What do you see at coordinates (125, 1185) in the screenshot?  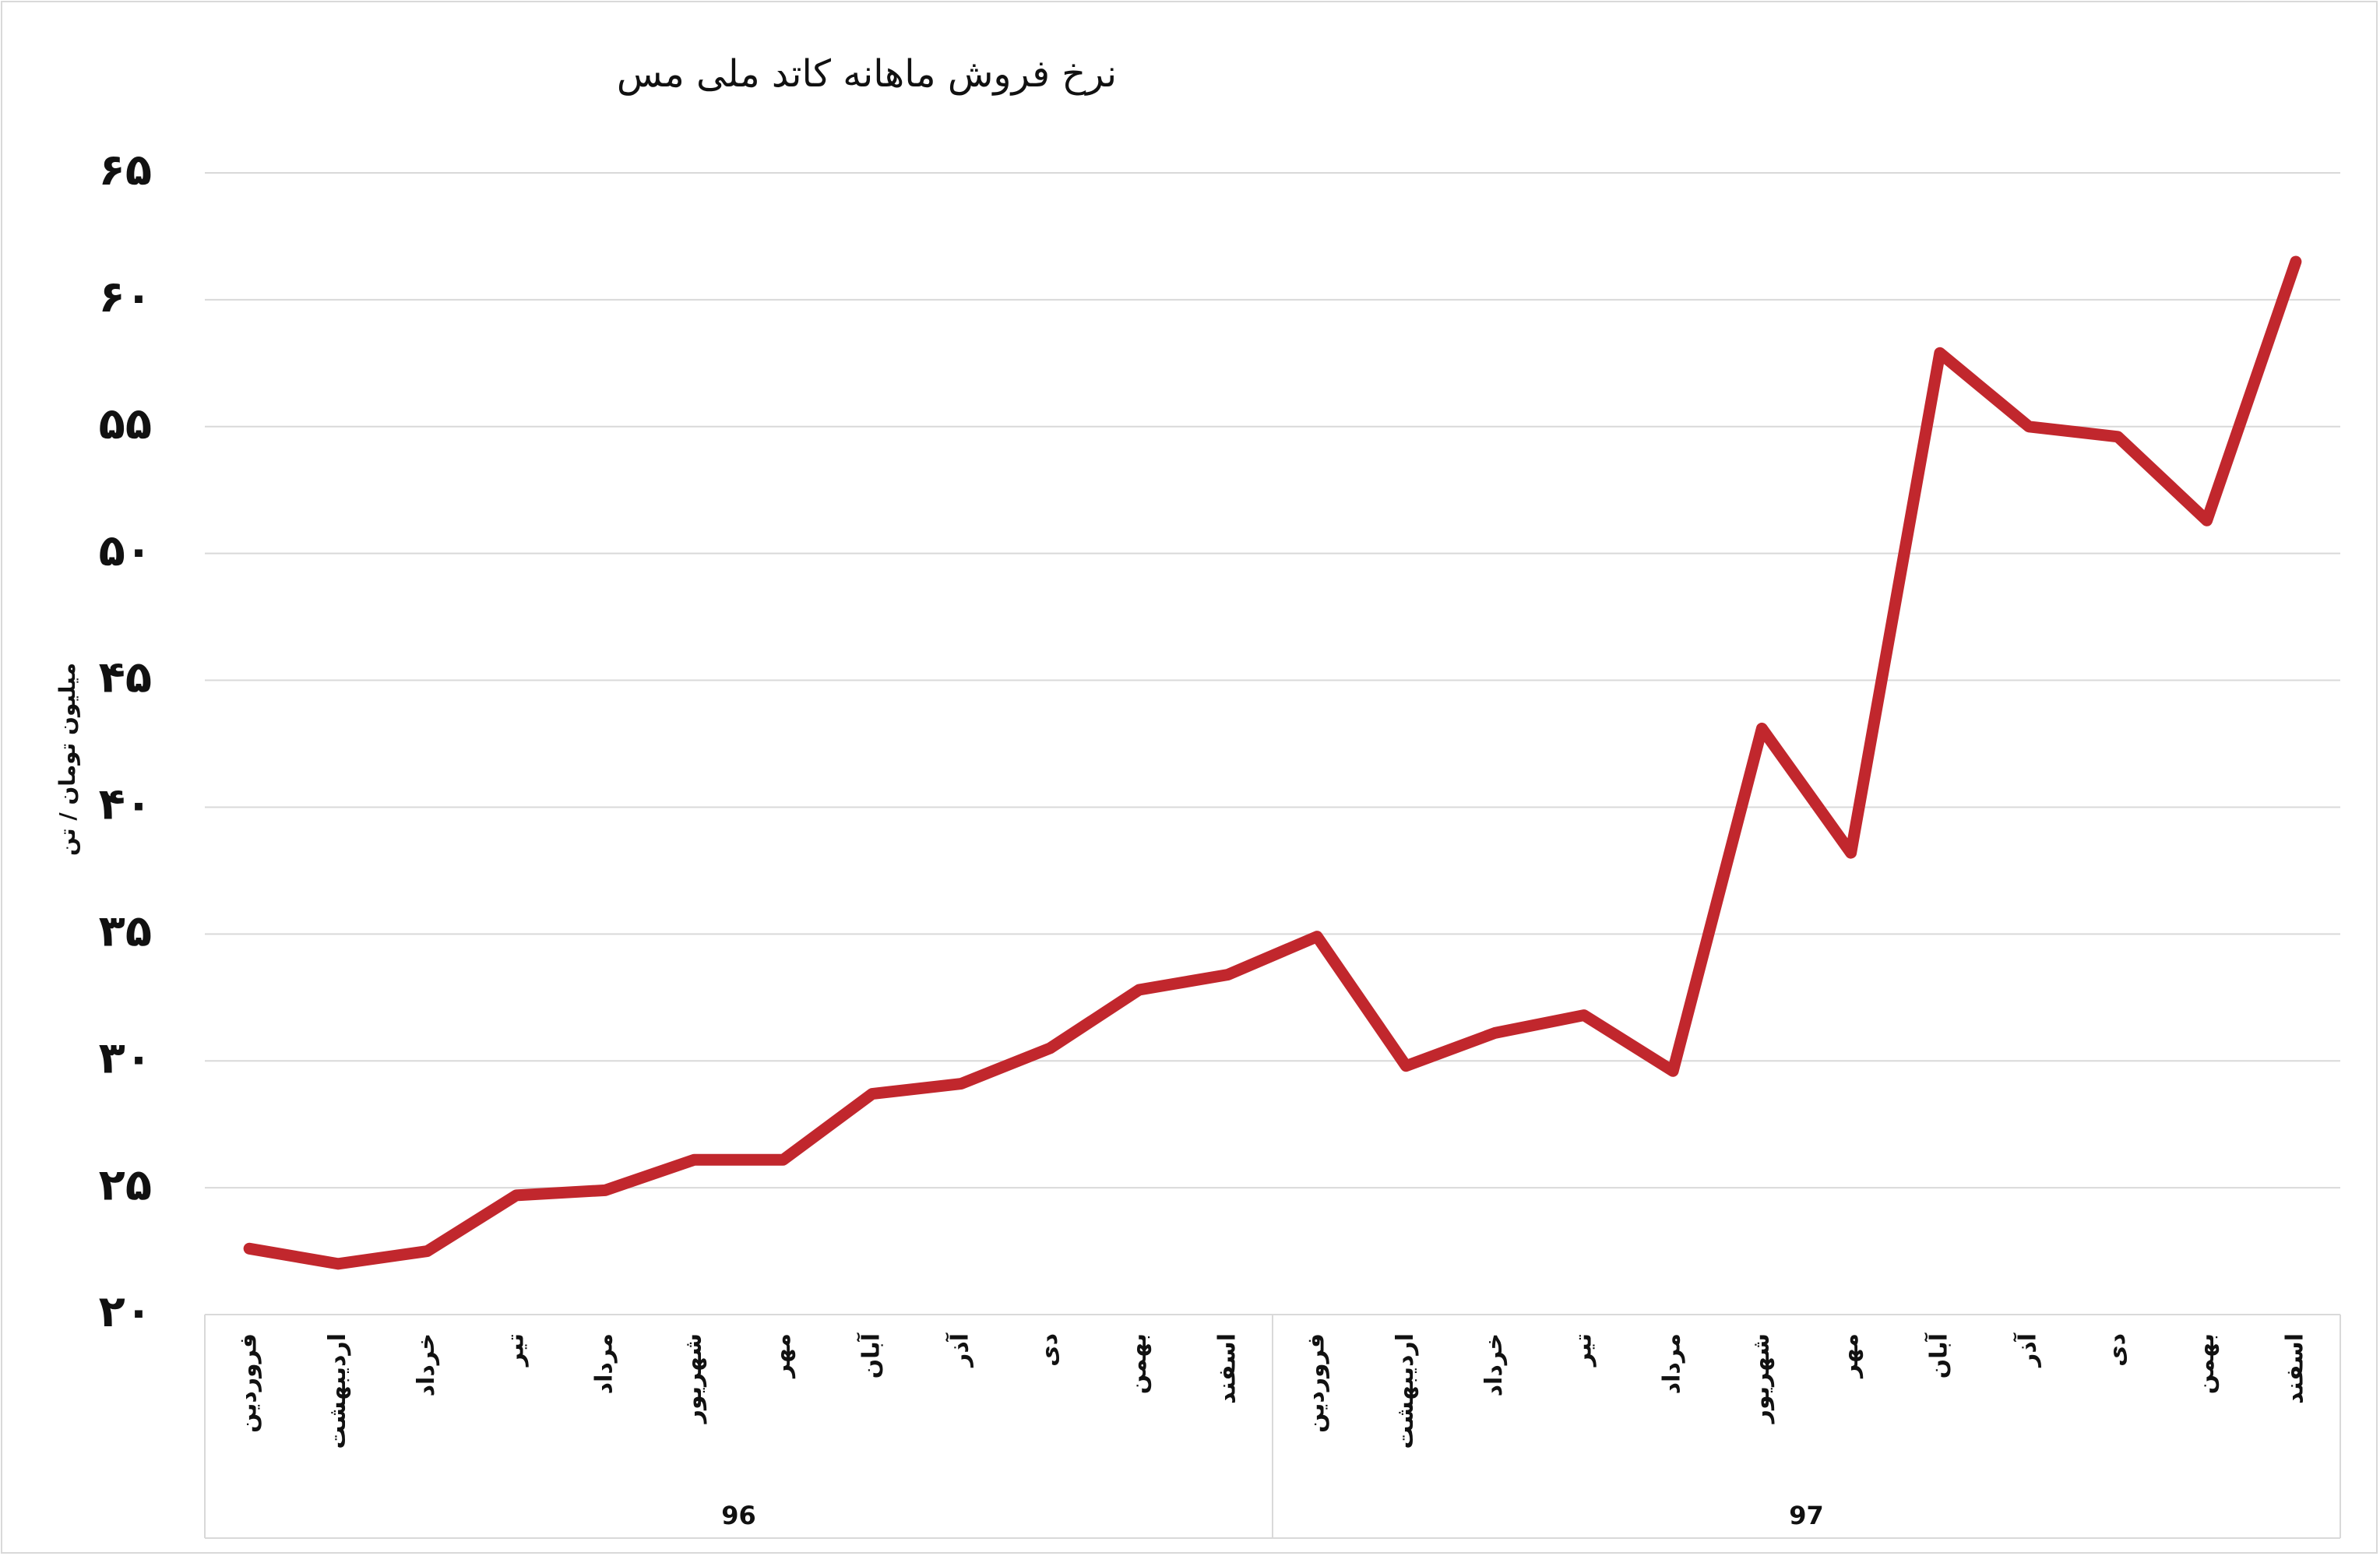 I see `y-tick-label: ۲۵` at bounding box center [125, 1185].